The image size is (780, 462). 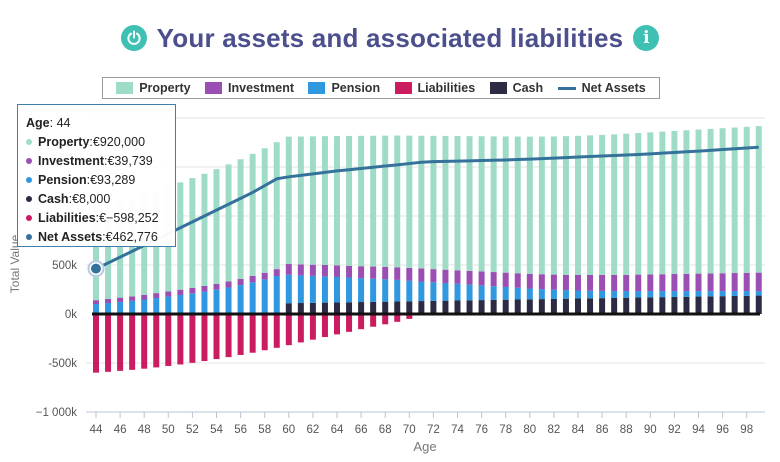 What do you see at coordinates (133, 38) in the screenshot?
I see `power-icon` at bounding box center [133, 38].